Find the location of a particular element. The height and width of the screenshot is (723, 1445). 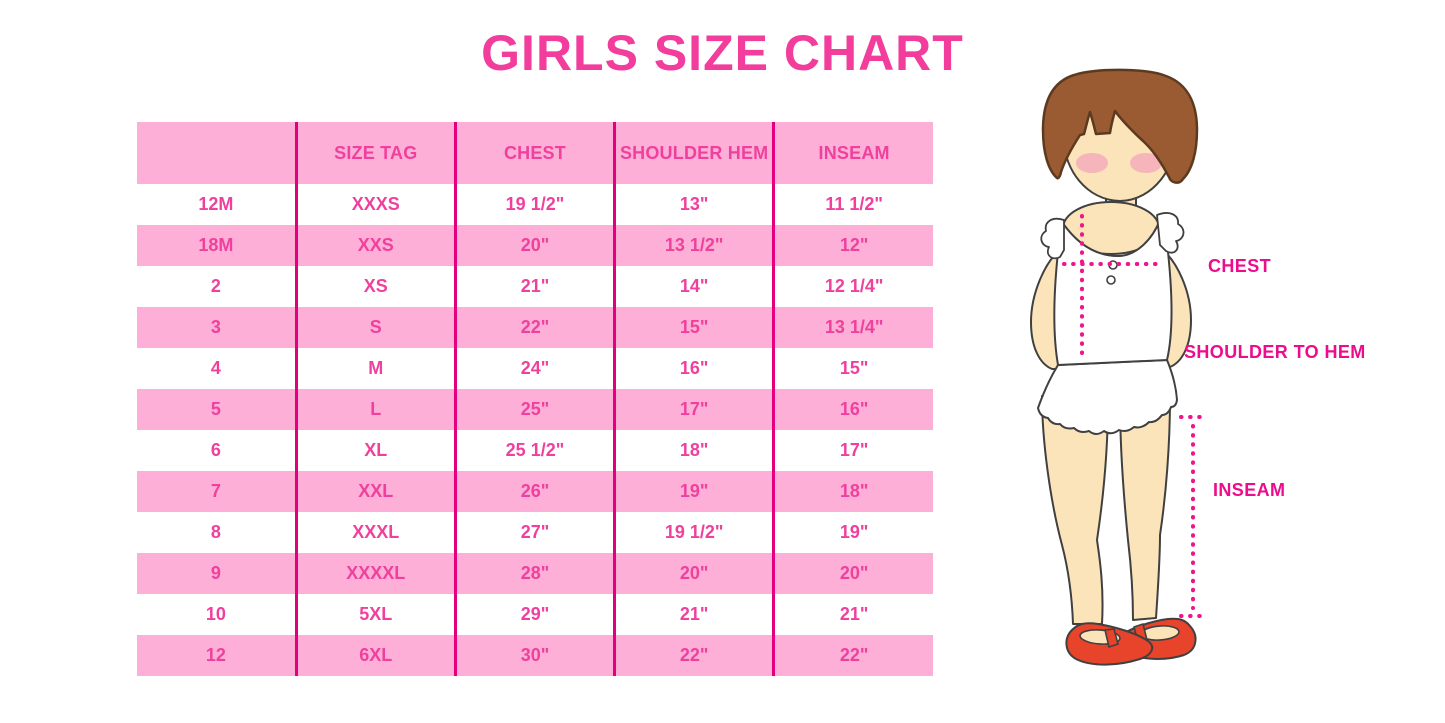

table-row: 2 XS 21" 14" 12 1/4" is located at coordinates (535, 286).